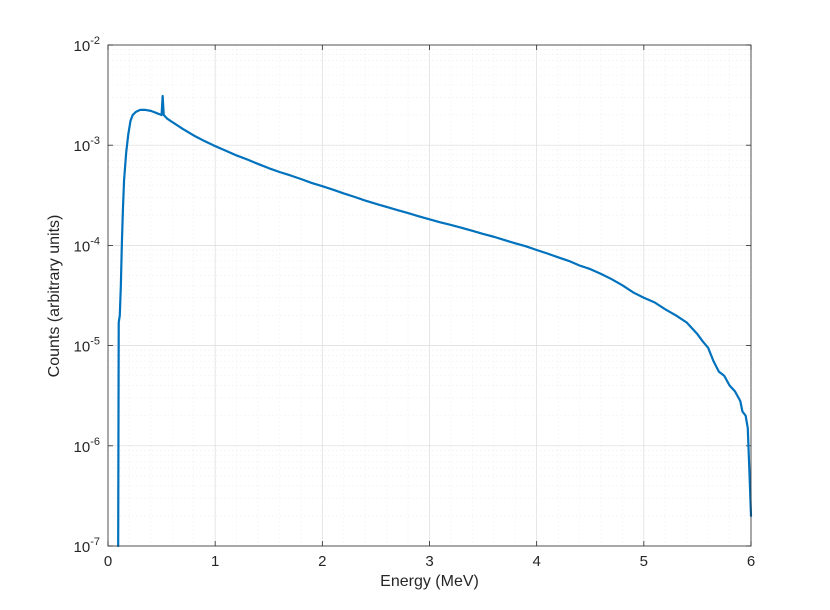  I want to click on x-tick-label: 2, so click(322, 561).